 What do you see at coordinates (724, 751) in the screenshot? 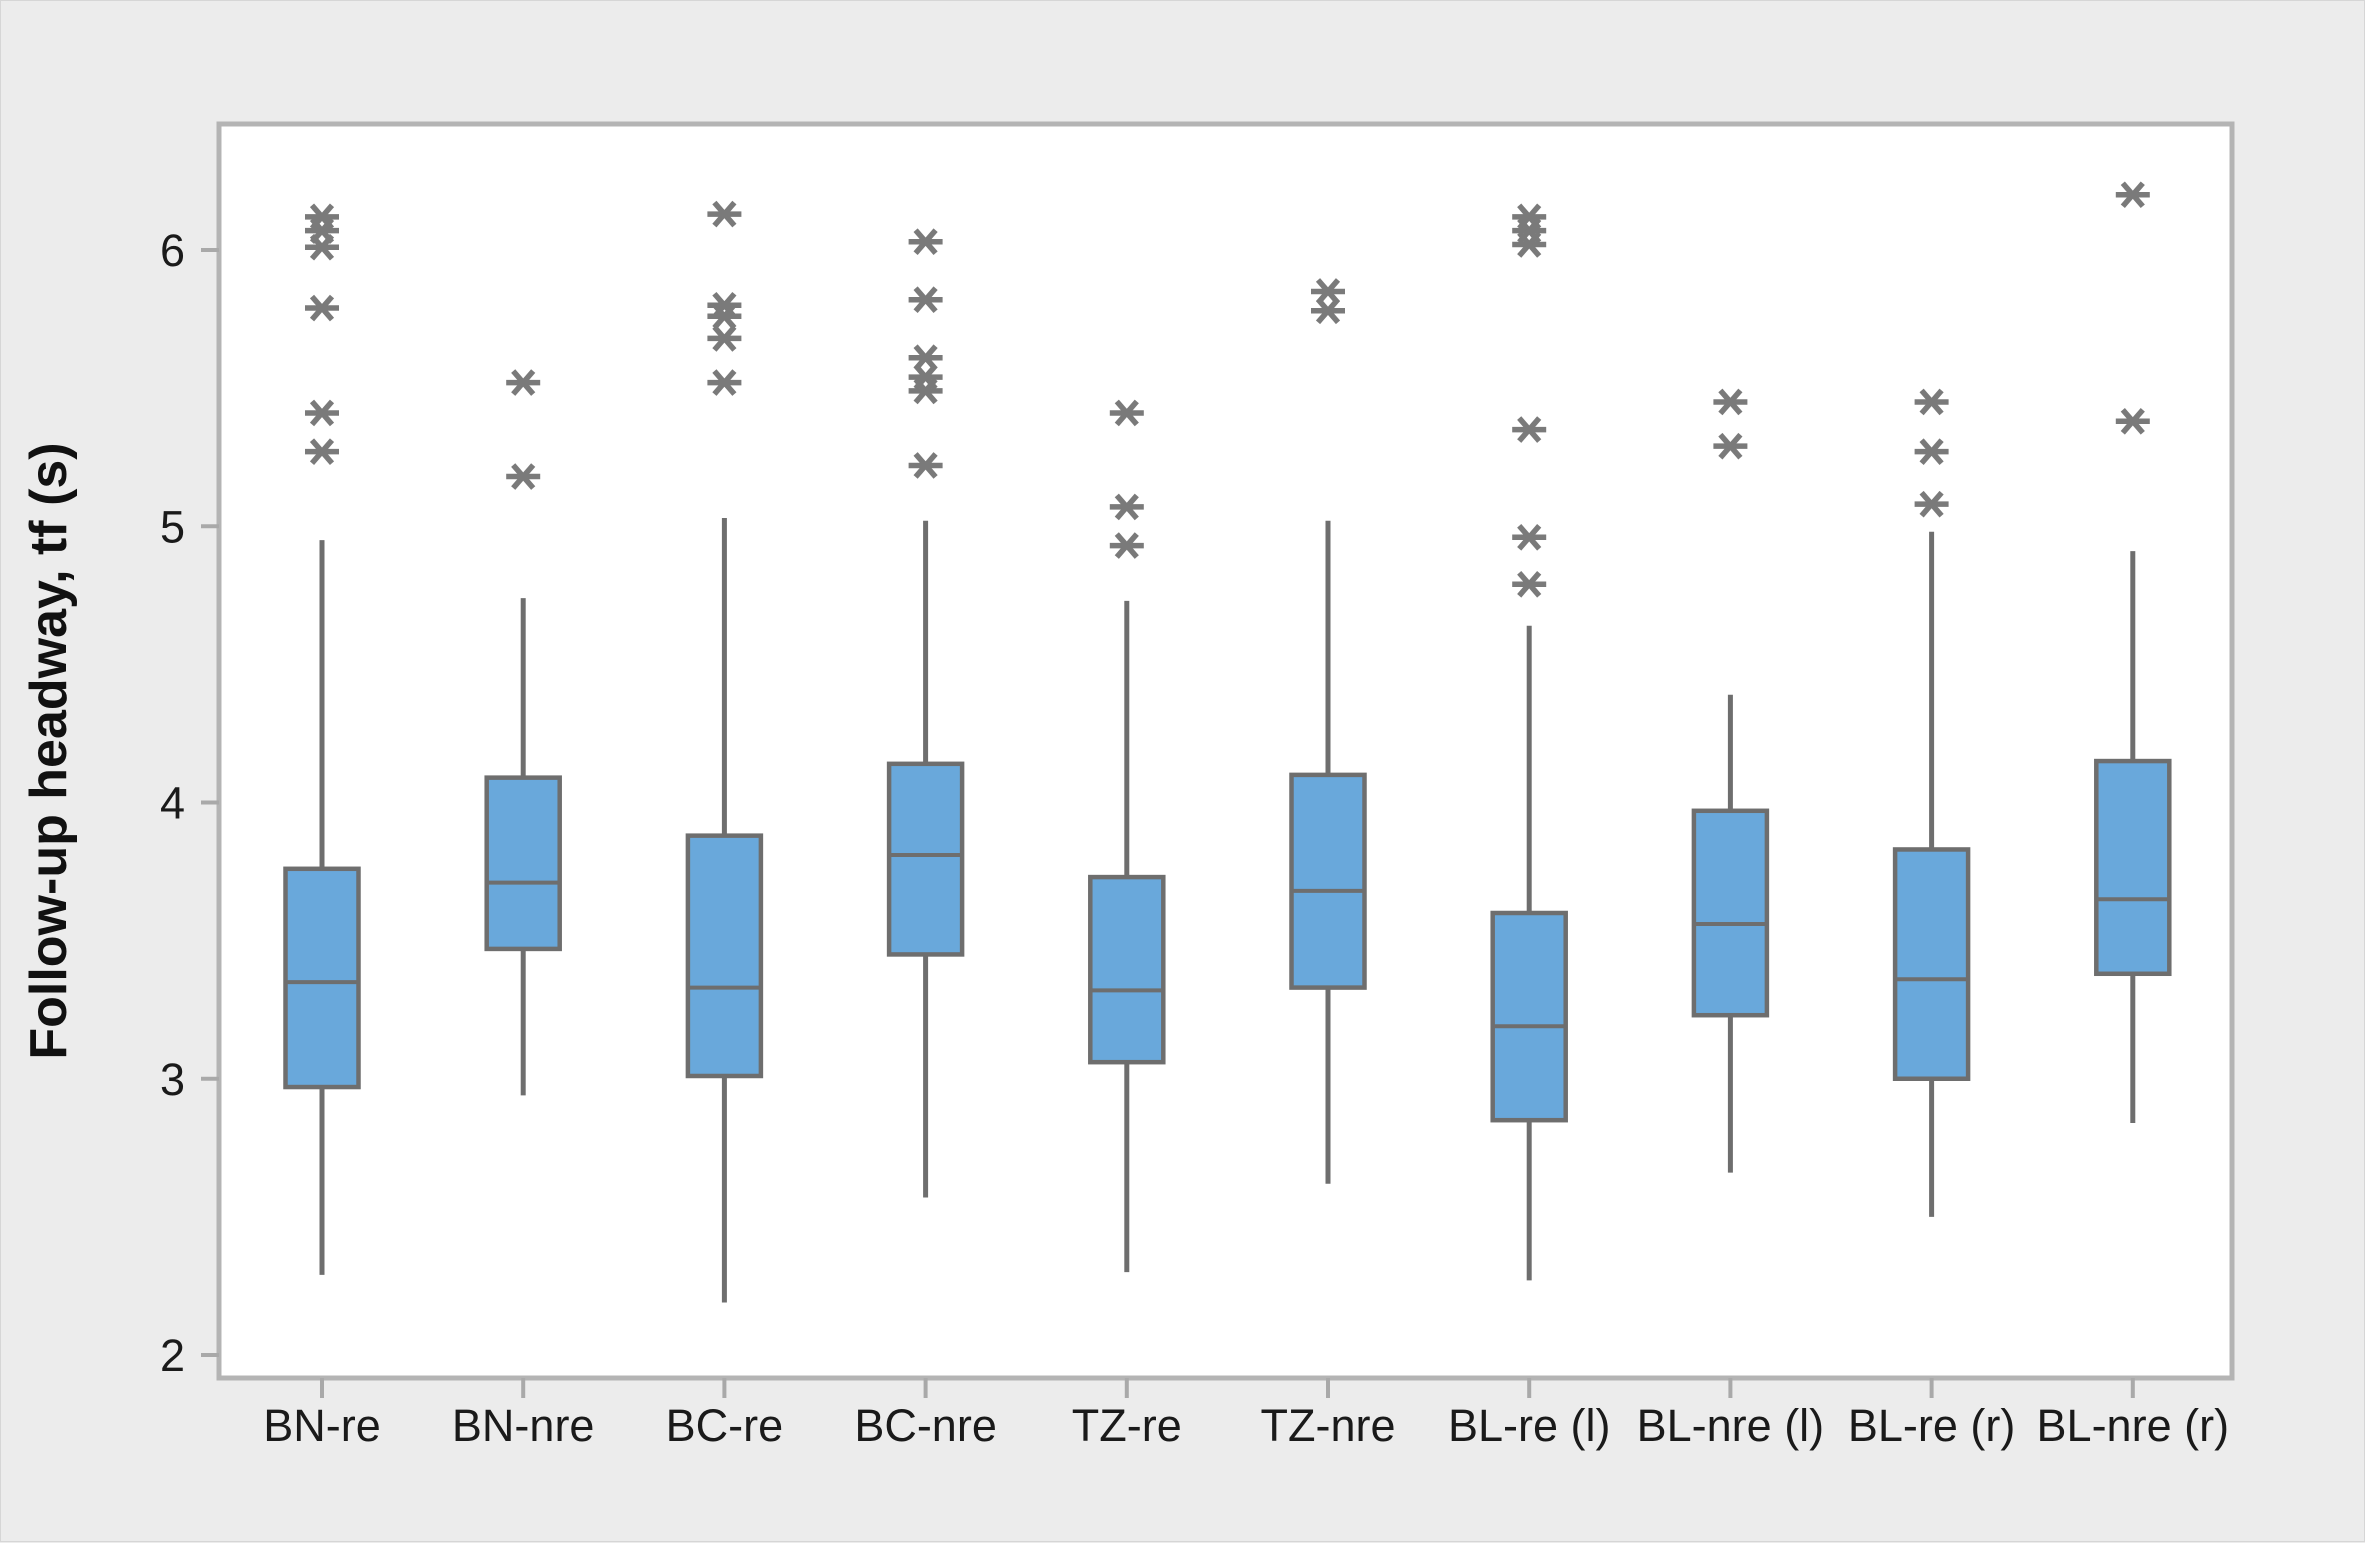
I see `box-group-BC-re` at bounding box center [724, 751].